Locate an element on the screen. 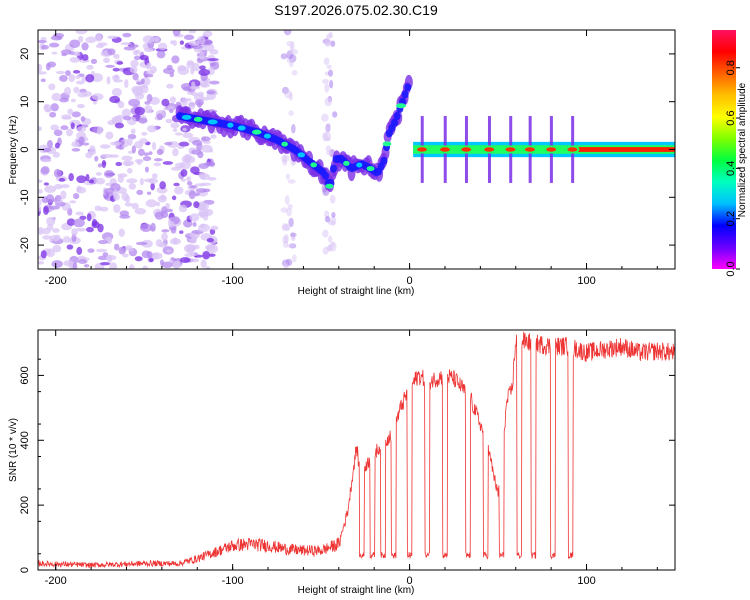 The image size is (750, 600). snr-ytick-label: 400 is located at coordinates (25, 440).